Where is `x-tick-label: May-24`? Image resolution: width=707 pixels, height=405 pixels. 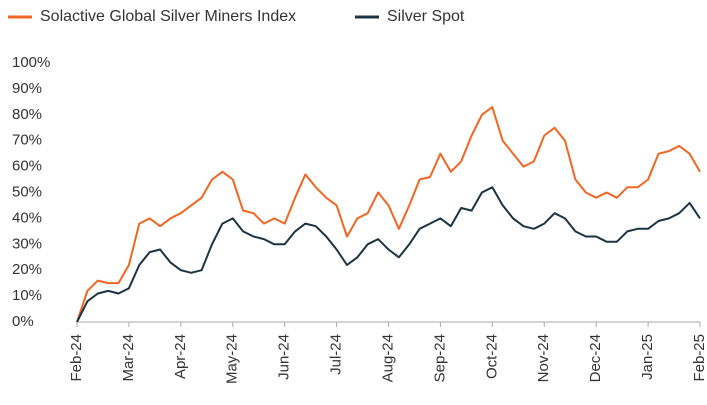
x-tick-label: May-24 is located at coordinates (232, 359).